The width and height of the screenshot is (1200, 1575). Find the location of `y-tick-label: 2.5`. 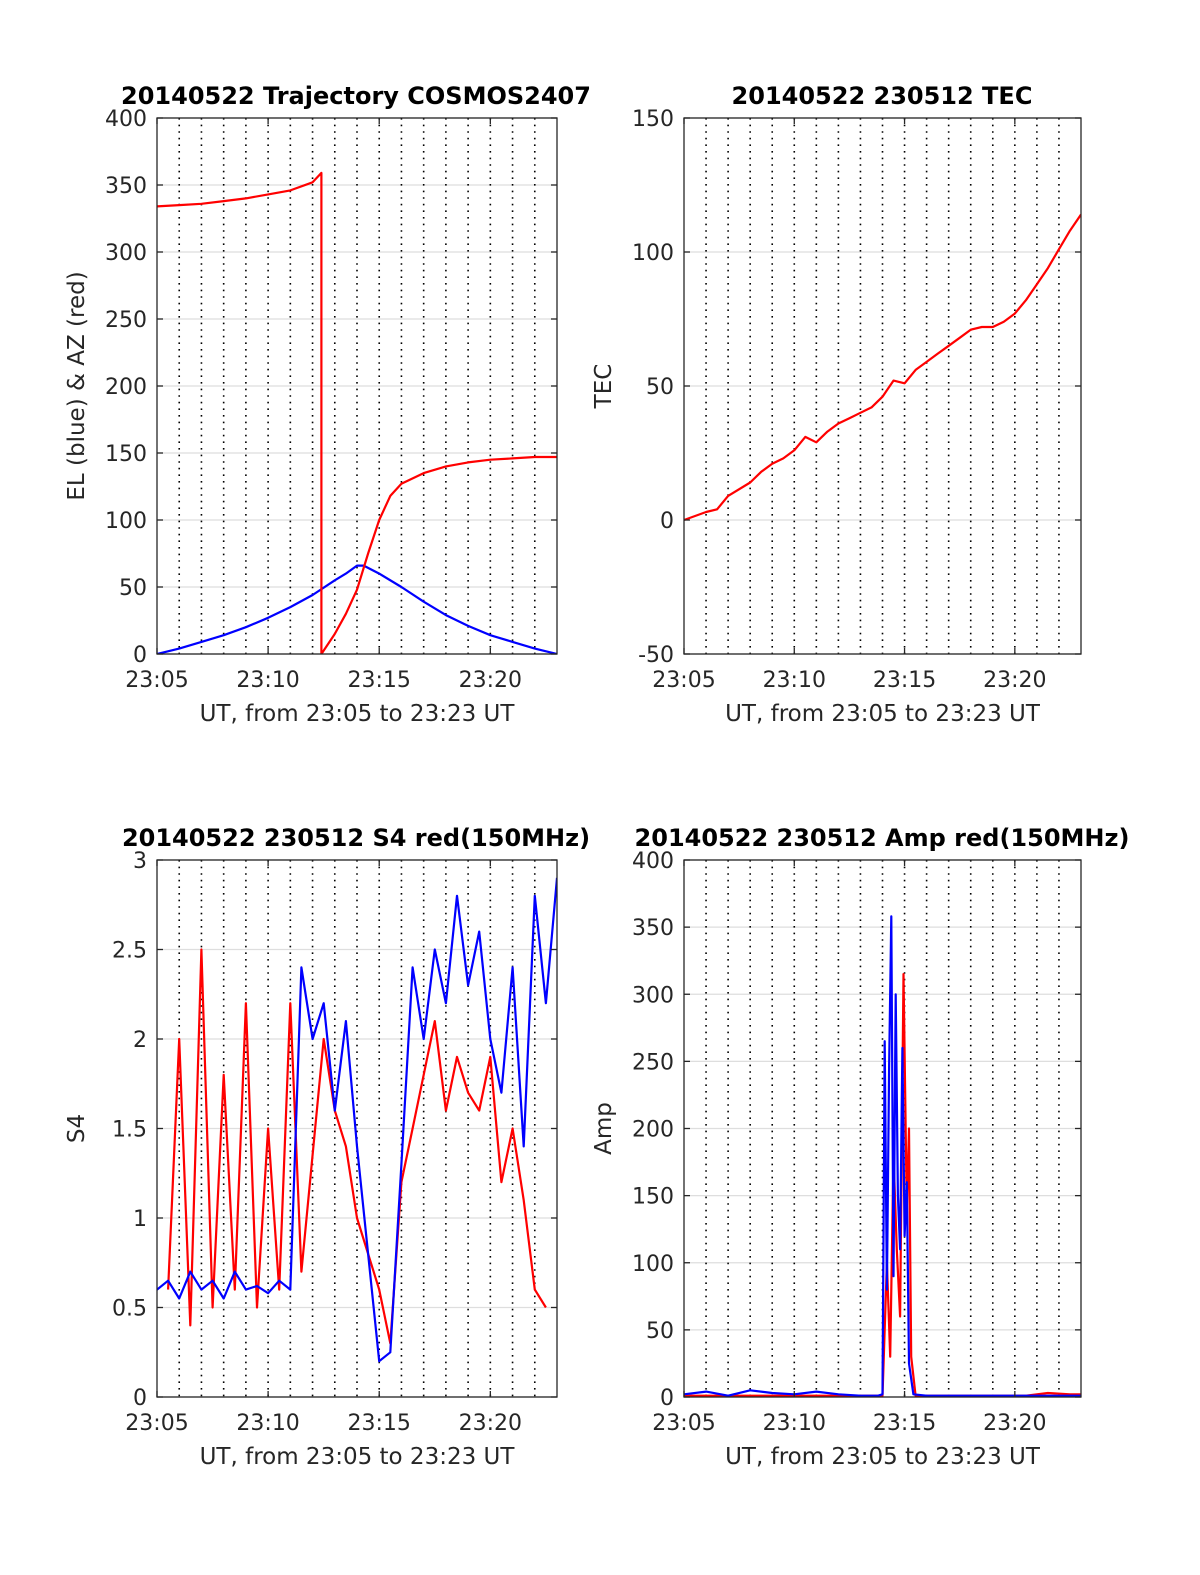

y-tick-label: 2.5 is located at coordinates (129, 951).